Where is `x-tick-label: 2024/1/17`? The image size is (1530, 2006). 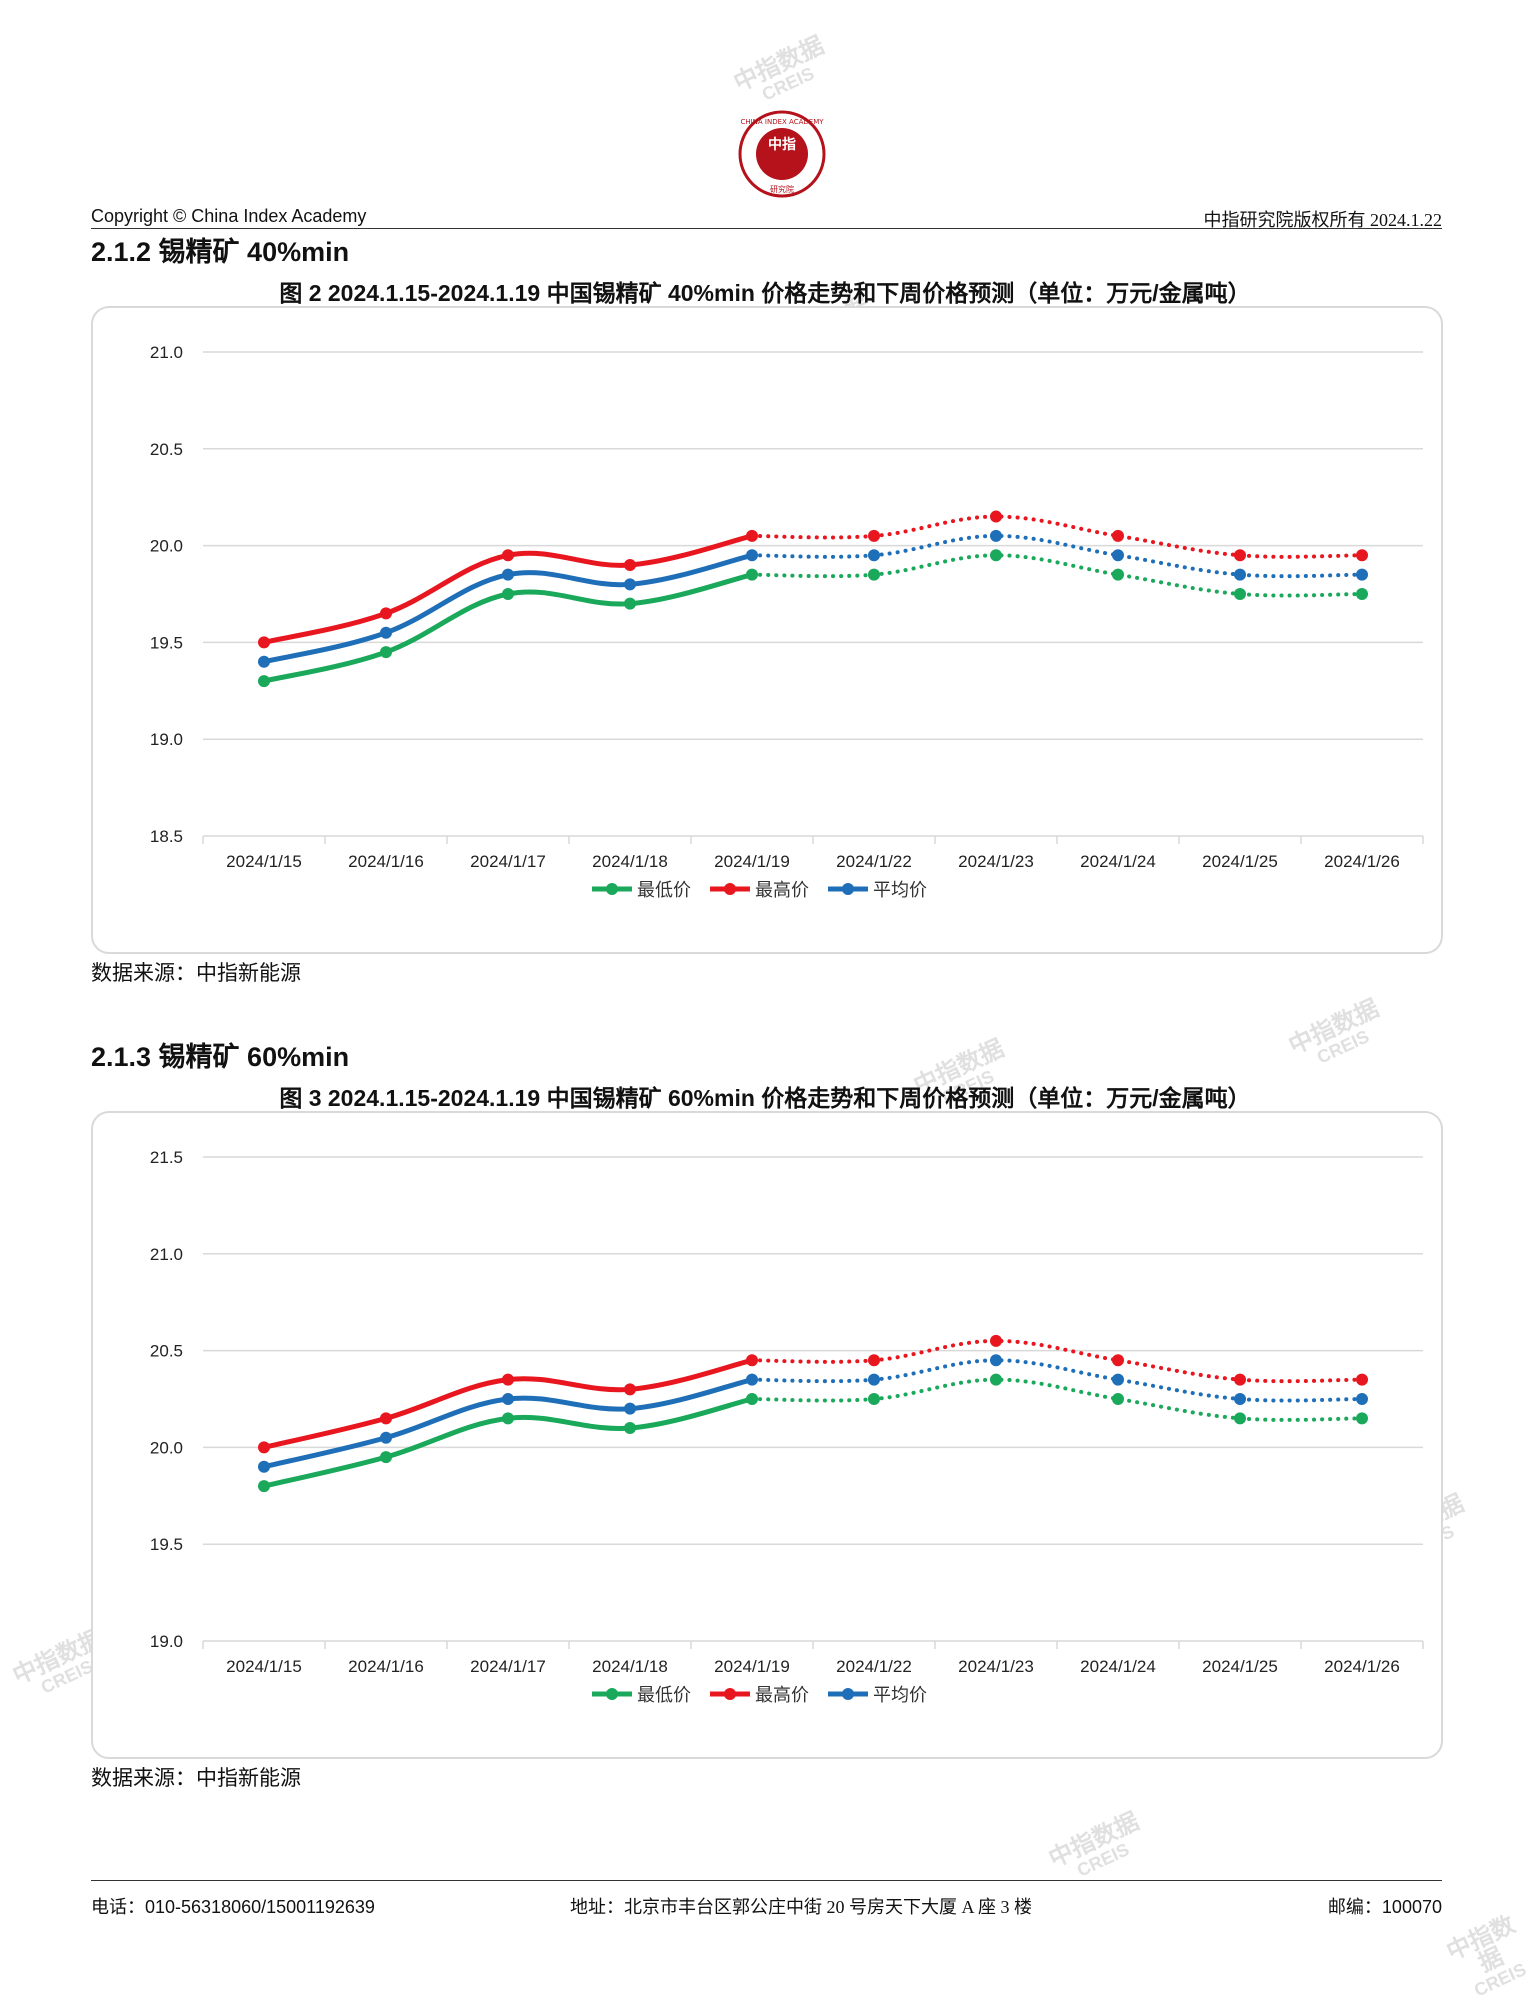 x-tick-label: 2024/1/17 is located at coordinates (508, 1666).